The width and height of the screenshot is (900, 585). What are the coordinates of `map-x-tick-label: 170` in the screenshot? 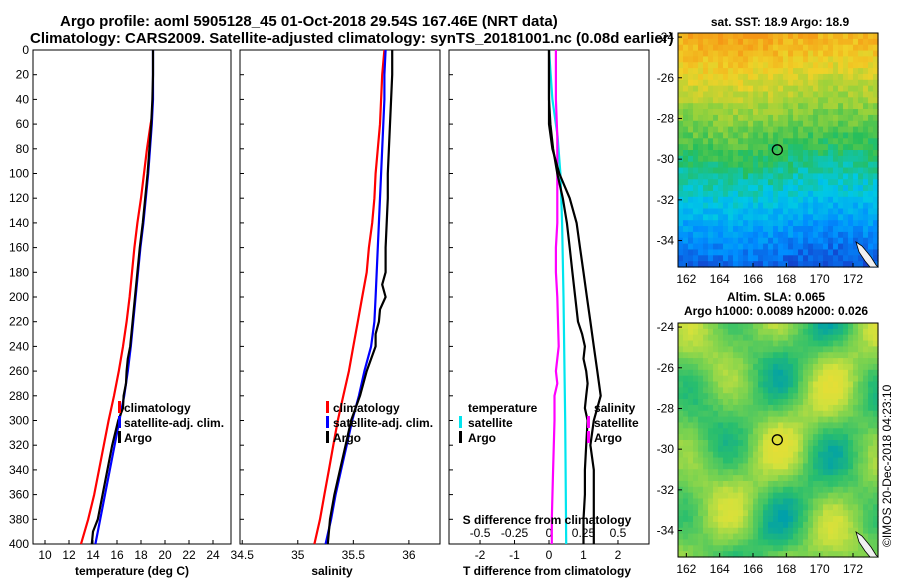 It's located at (820, 279).